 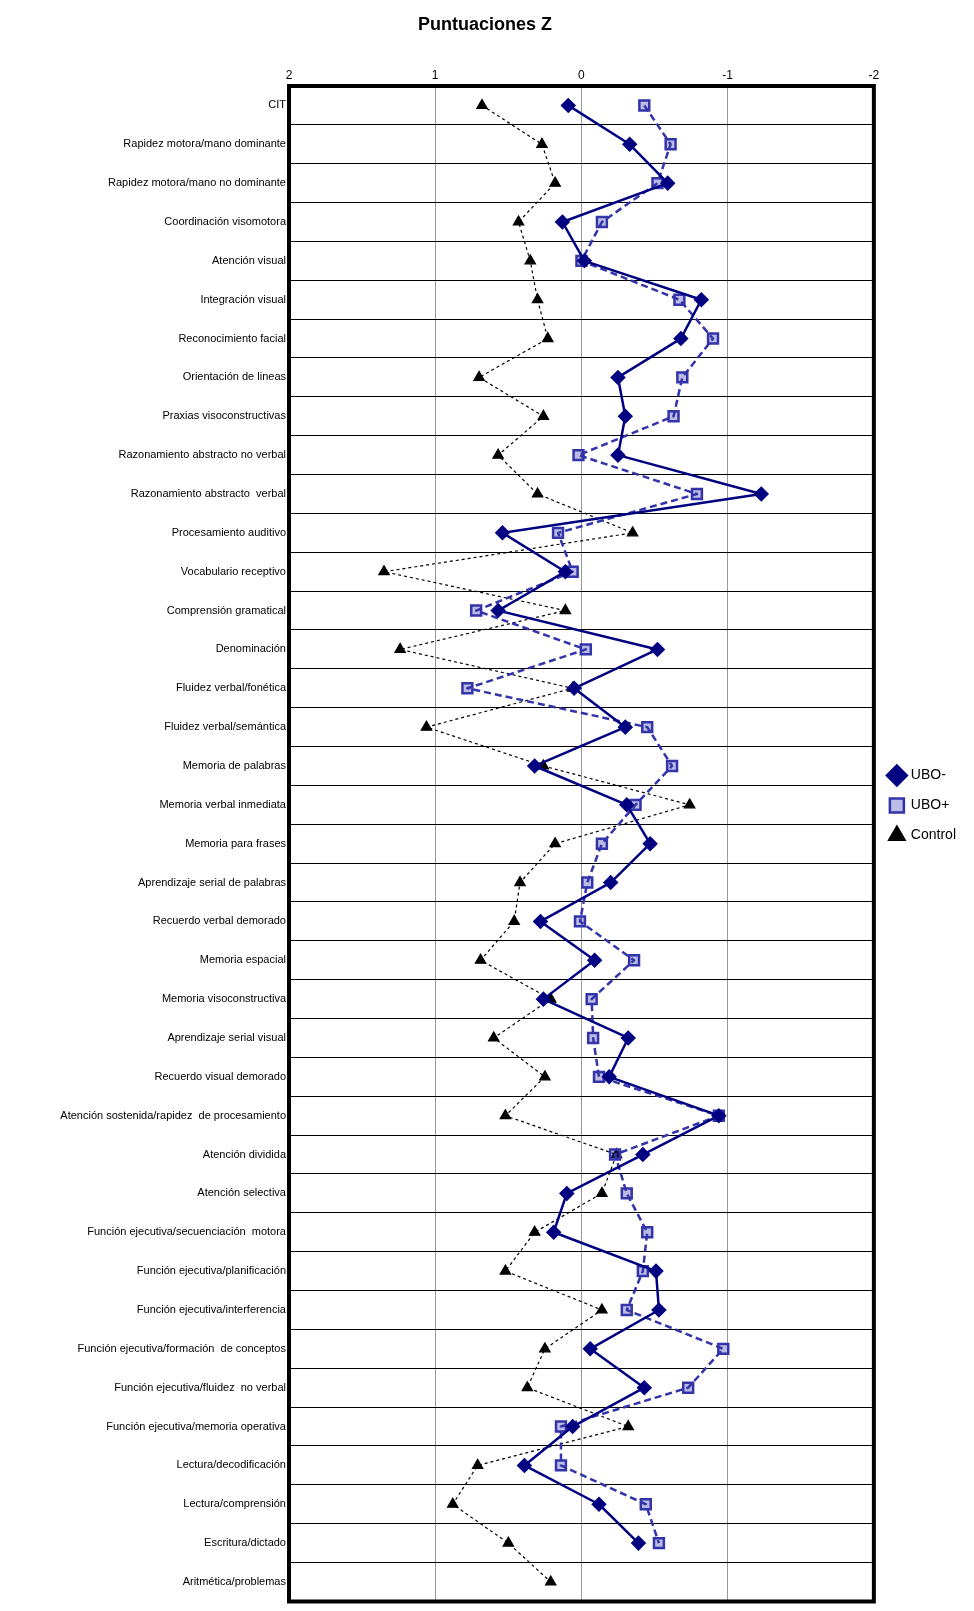 What do you see at coordinates (225, 221) in the screenshot?
I see `y-tick-label: Coordinación visomotora` at bounding box center [225, 221].